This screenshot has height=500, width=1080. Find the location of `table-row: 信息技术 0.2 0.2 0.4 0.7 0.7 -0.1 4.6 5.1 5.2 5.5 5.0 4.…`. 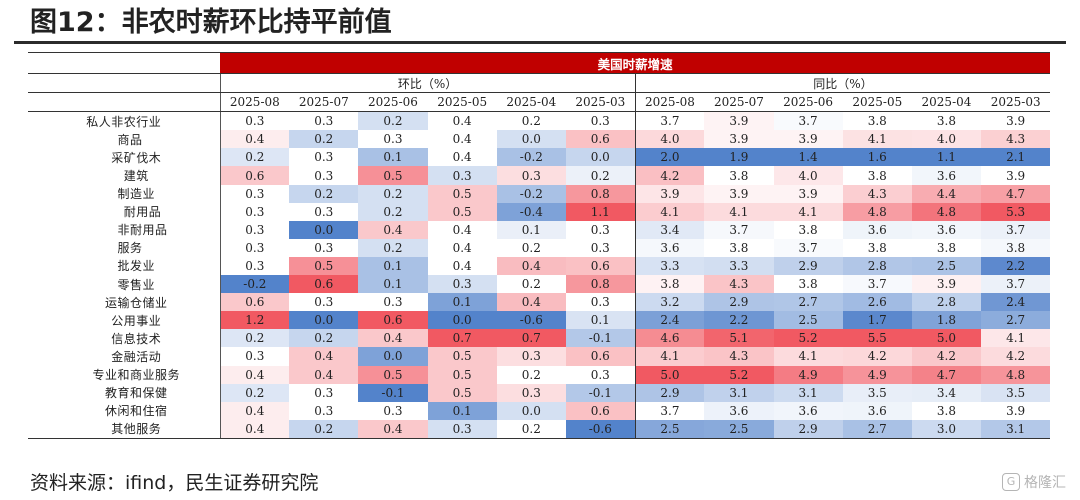

table-row: 信息技术 0.2 0.2 0.4 0.7 0.7 -0.1 4.6 5.1 5.2 5.5 5.0 4.… is located at coordinates (539, 338).